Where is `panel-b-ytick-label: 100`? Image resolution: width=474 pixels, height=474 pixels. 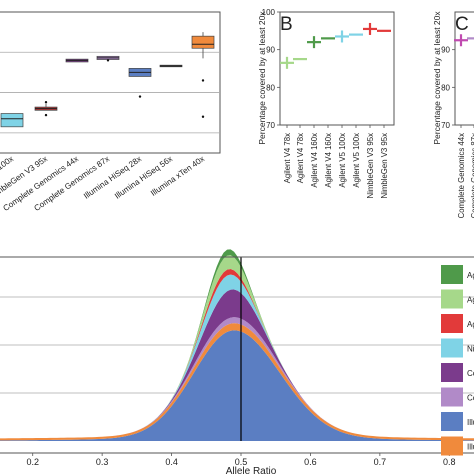
panel-b-ytick-label: 100 is located at coordinates (269, 12).